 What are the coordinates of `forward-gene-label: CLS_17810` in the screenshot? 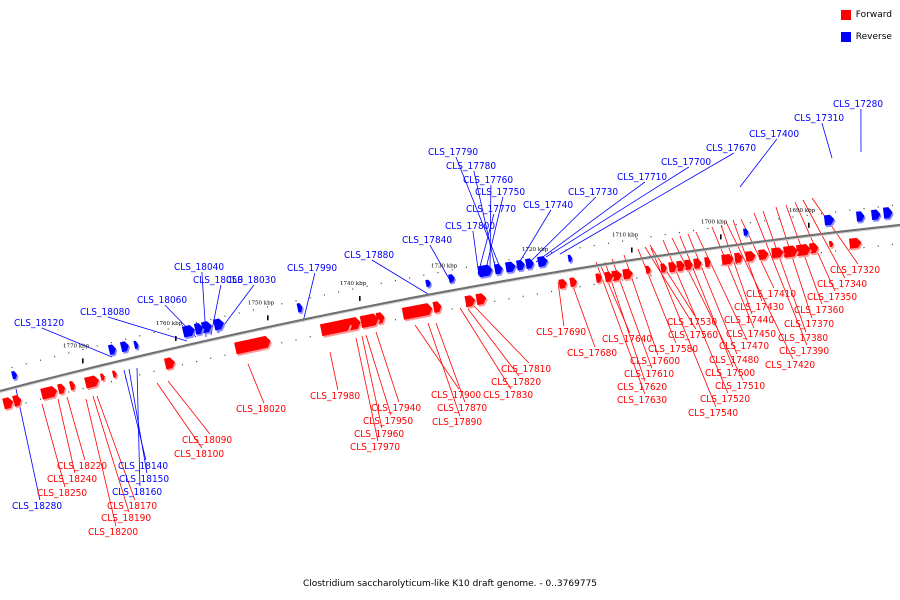 It's located at (526, 369).